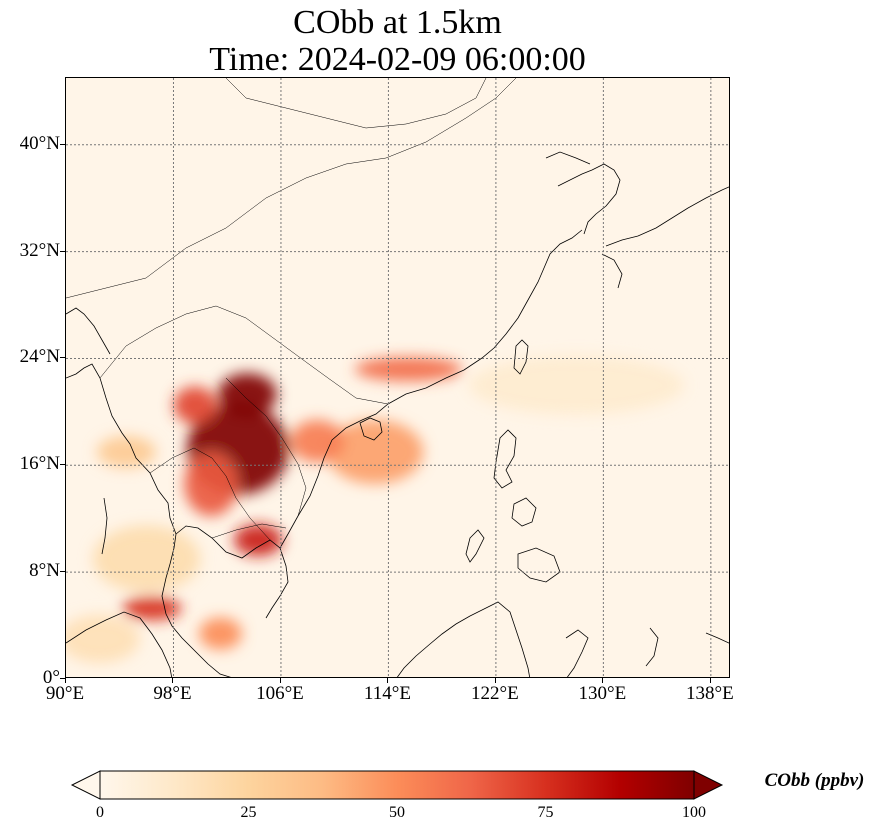 The width and height of the screenshot is (887, 836). Describe the element at coordinates (545, 812) in the screenshot. I see `colorbar-tick-label: 75` at that location.